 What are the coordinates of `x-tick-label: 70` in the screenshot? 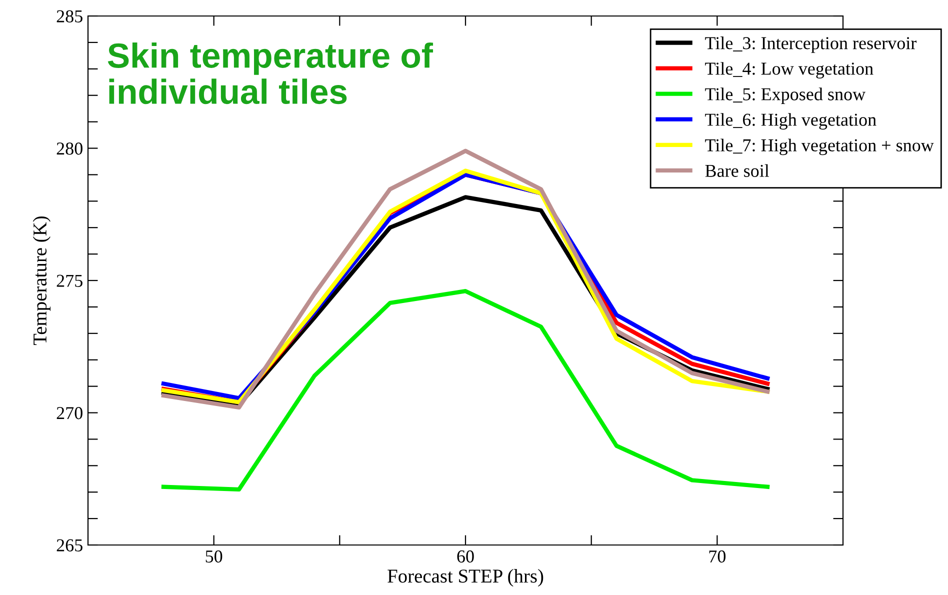 It's located at (717, 556).